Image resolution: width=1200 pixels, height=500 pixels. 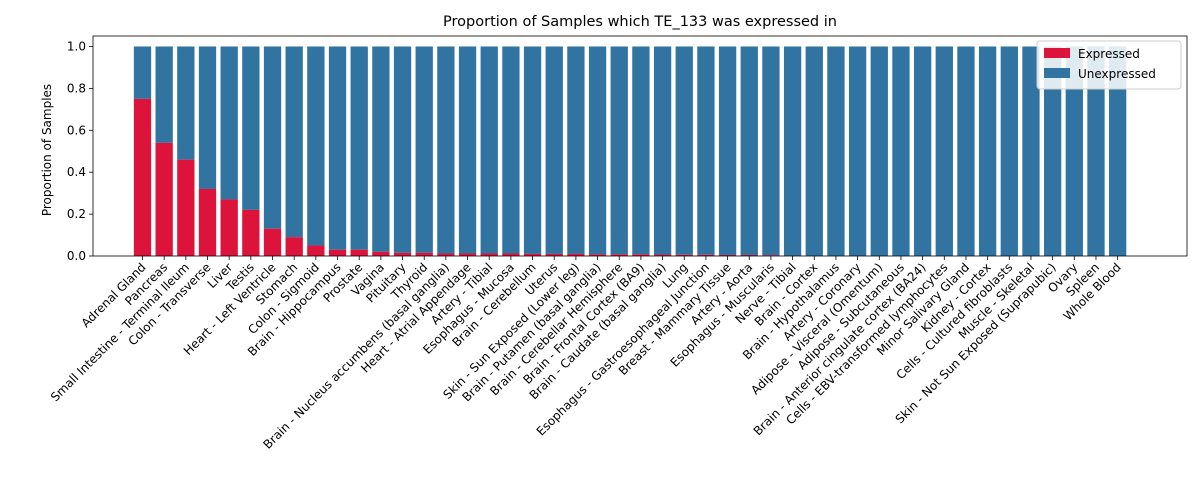 I want to click on y-tick-label: 1.0, so click(x=76, y=46).